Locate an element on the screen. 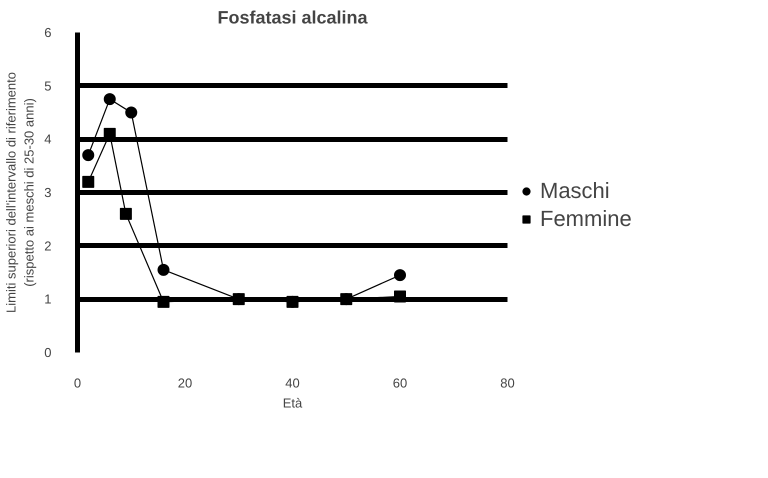  x-tick-label: 20 is located at coordinates (185, 383).